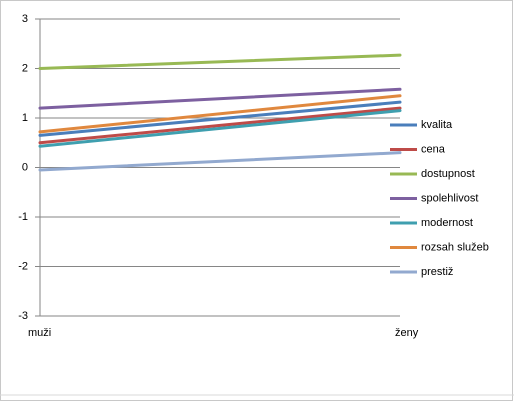  Describe the element at coordinates (449, 198) in the screenshot. I see `legend-label: spolehlivost` at that location.